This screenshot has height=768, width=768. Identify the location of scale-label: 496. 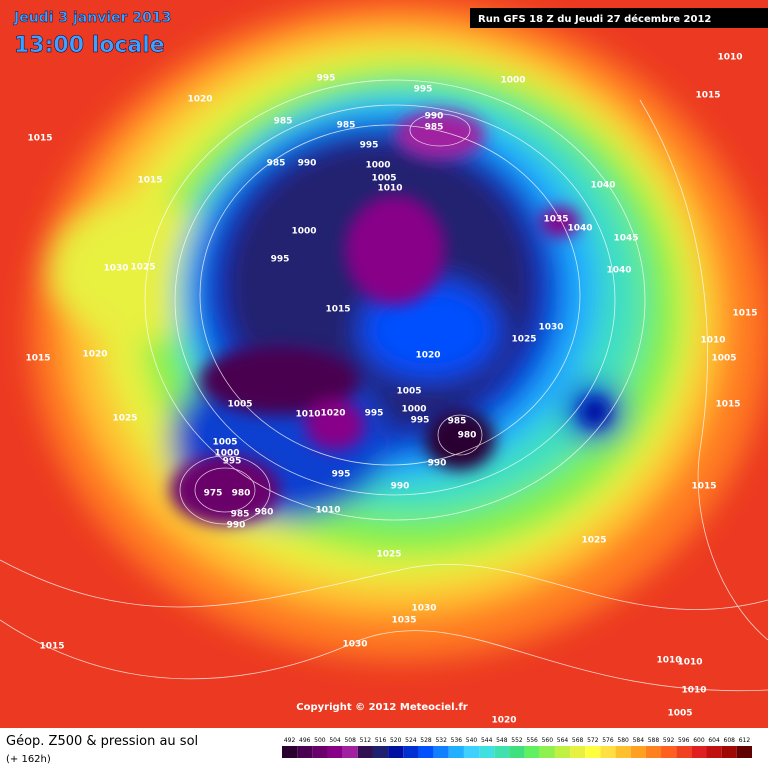
(305, 740).